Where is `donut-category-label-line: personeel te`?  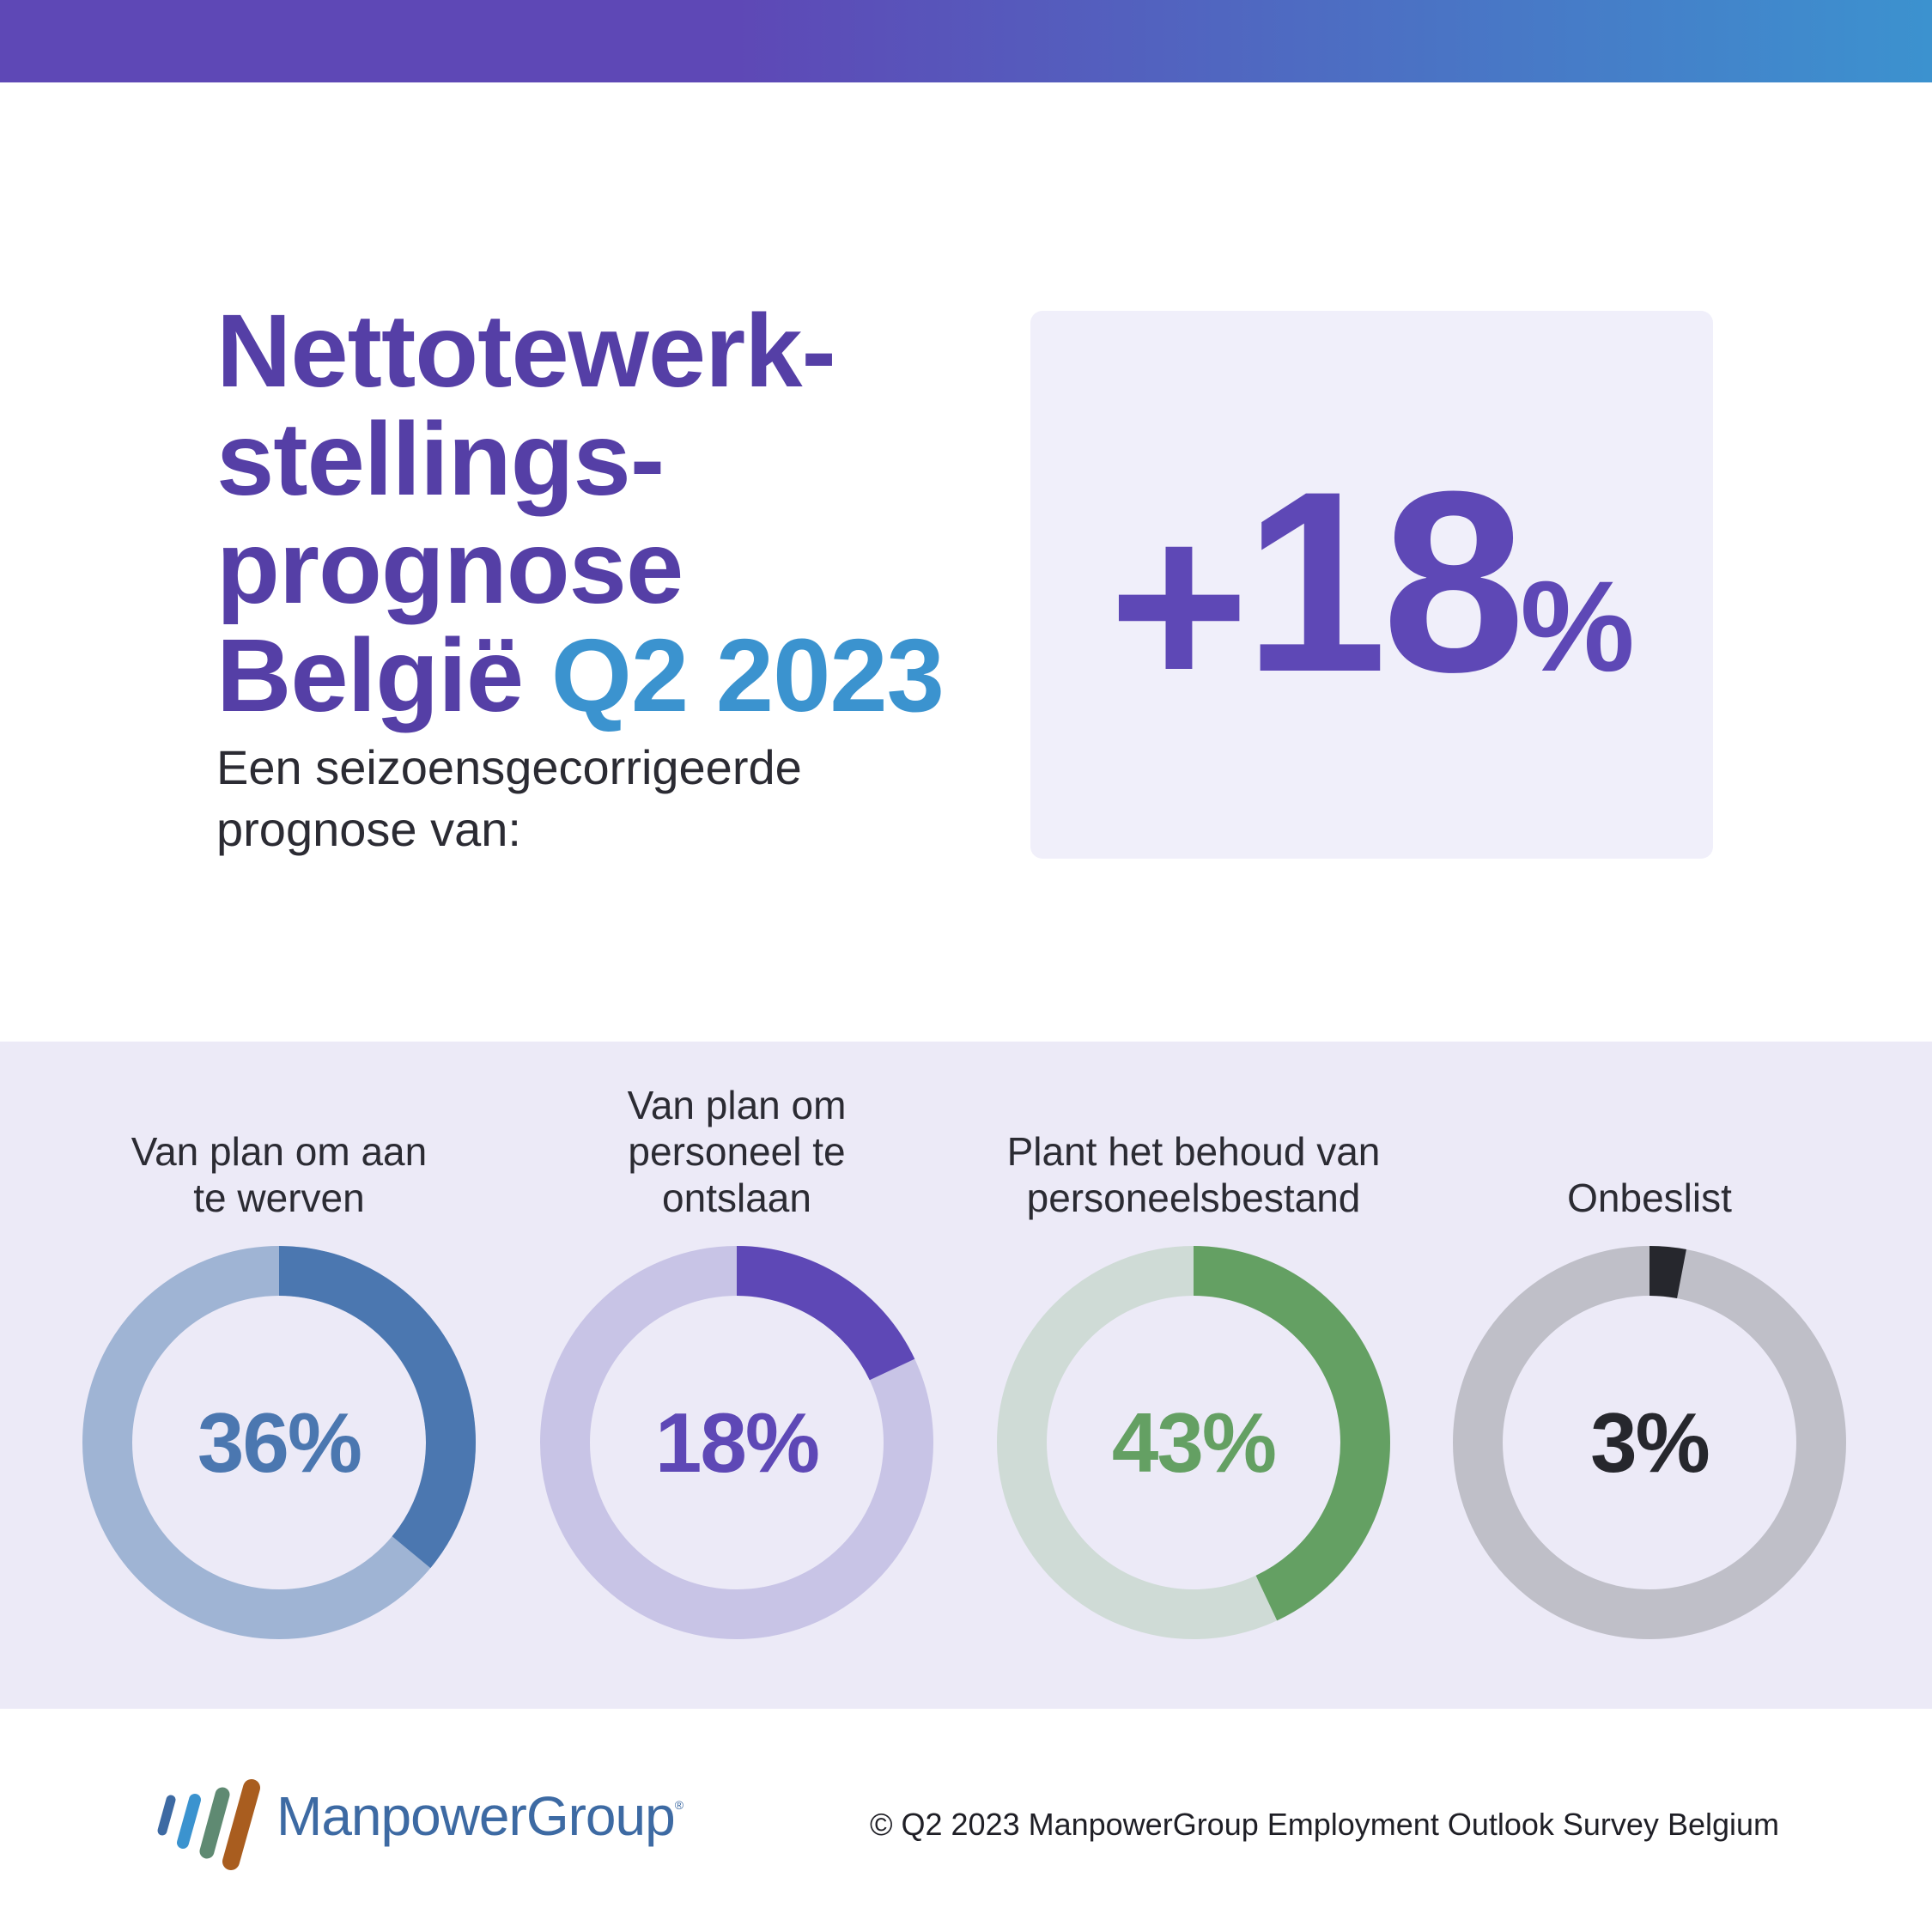 donut-category-label-line: personeel te is located at coordinates (737, 1151).